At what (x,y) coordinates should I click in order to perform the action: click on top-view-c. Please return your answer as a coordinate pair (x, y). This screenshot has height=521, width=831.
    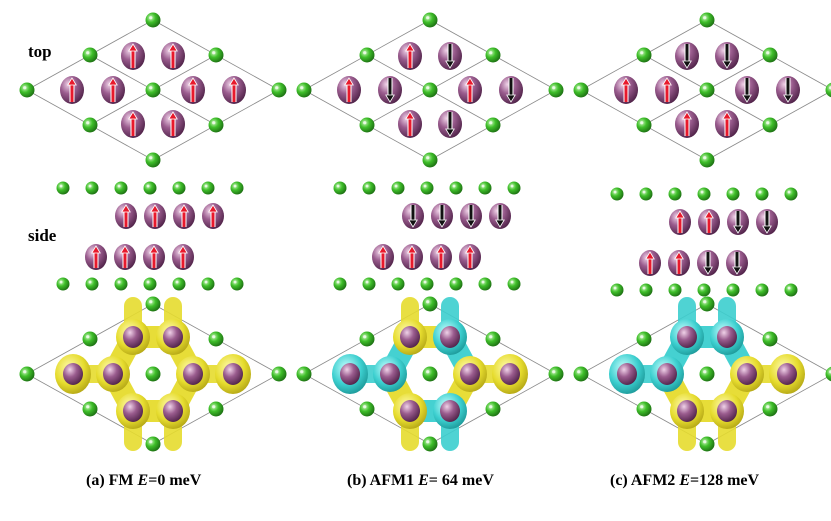
    Looking at the image, I should click on (702, 90).